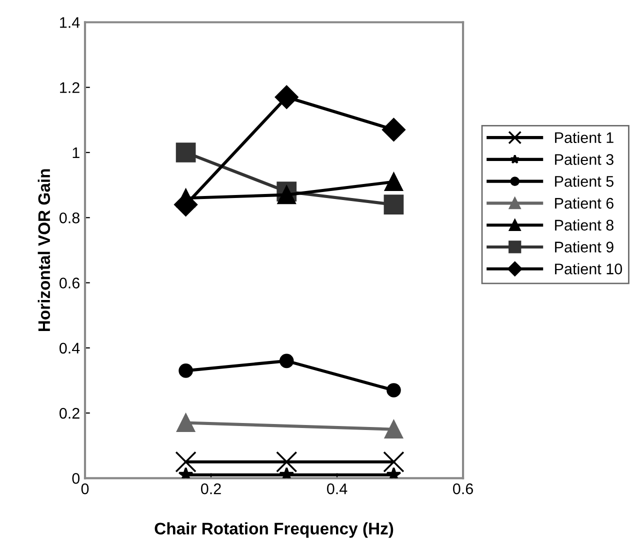  I want to click on y-tick-label: 0.8, so click(70, 218).